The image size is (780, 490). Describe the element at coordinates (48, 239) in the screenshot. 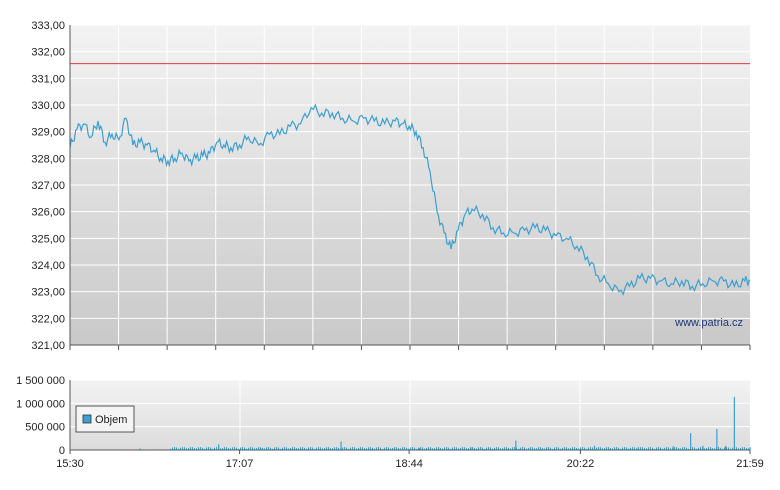

I see `price-y-tick-label: 325,00` at that location.